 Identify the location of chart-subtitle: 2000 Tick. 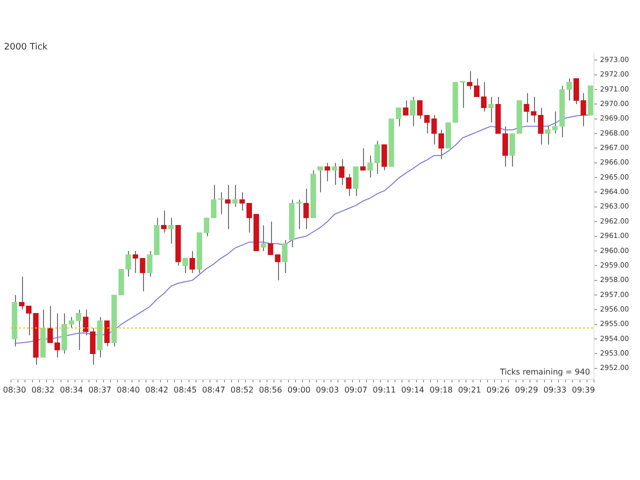
(26, 47).